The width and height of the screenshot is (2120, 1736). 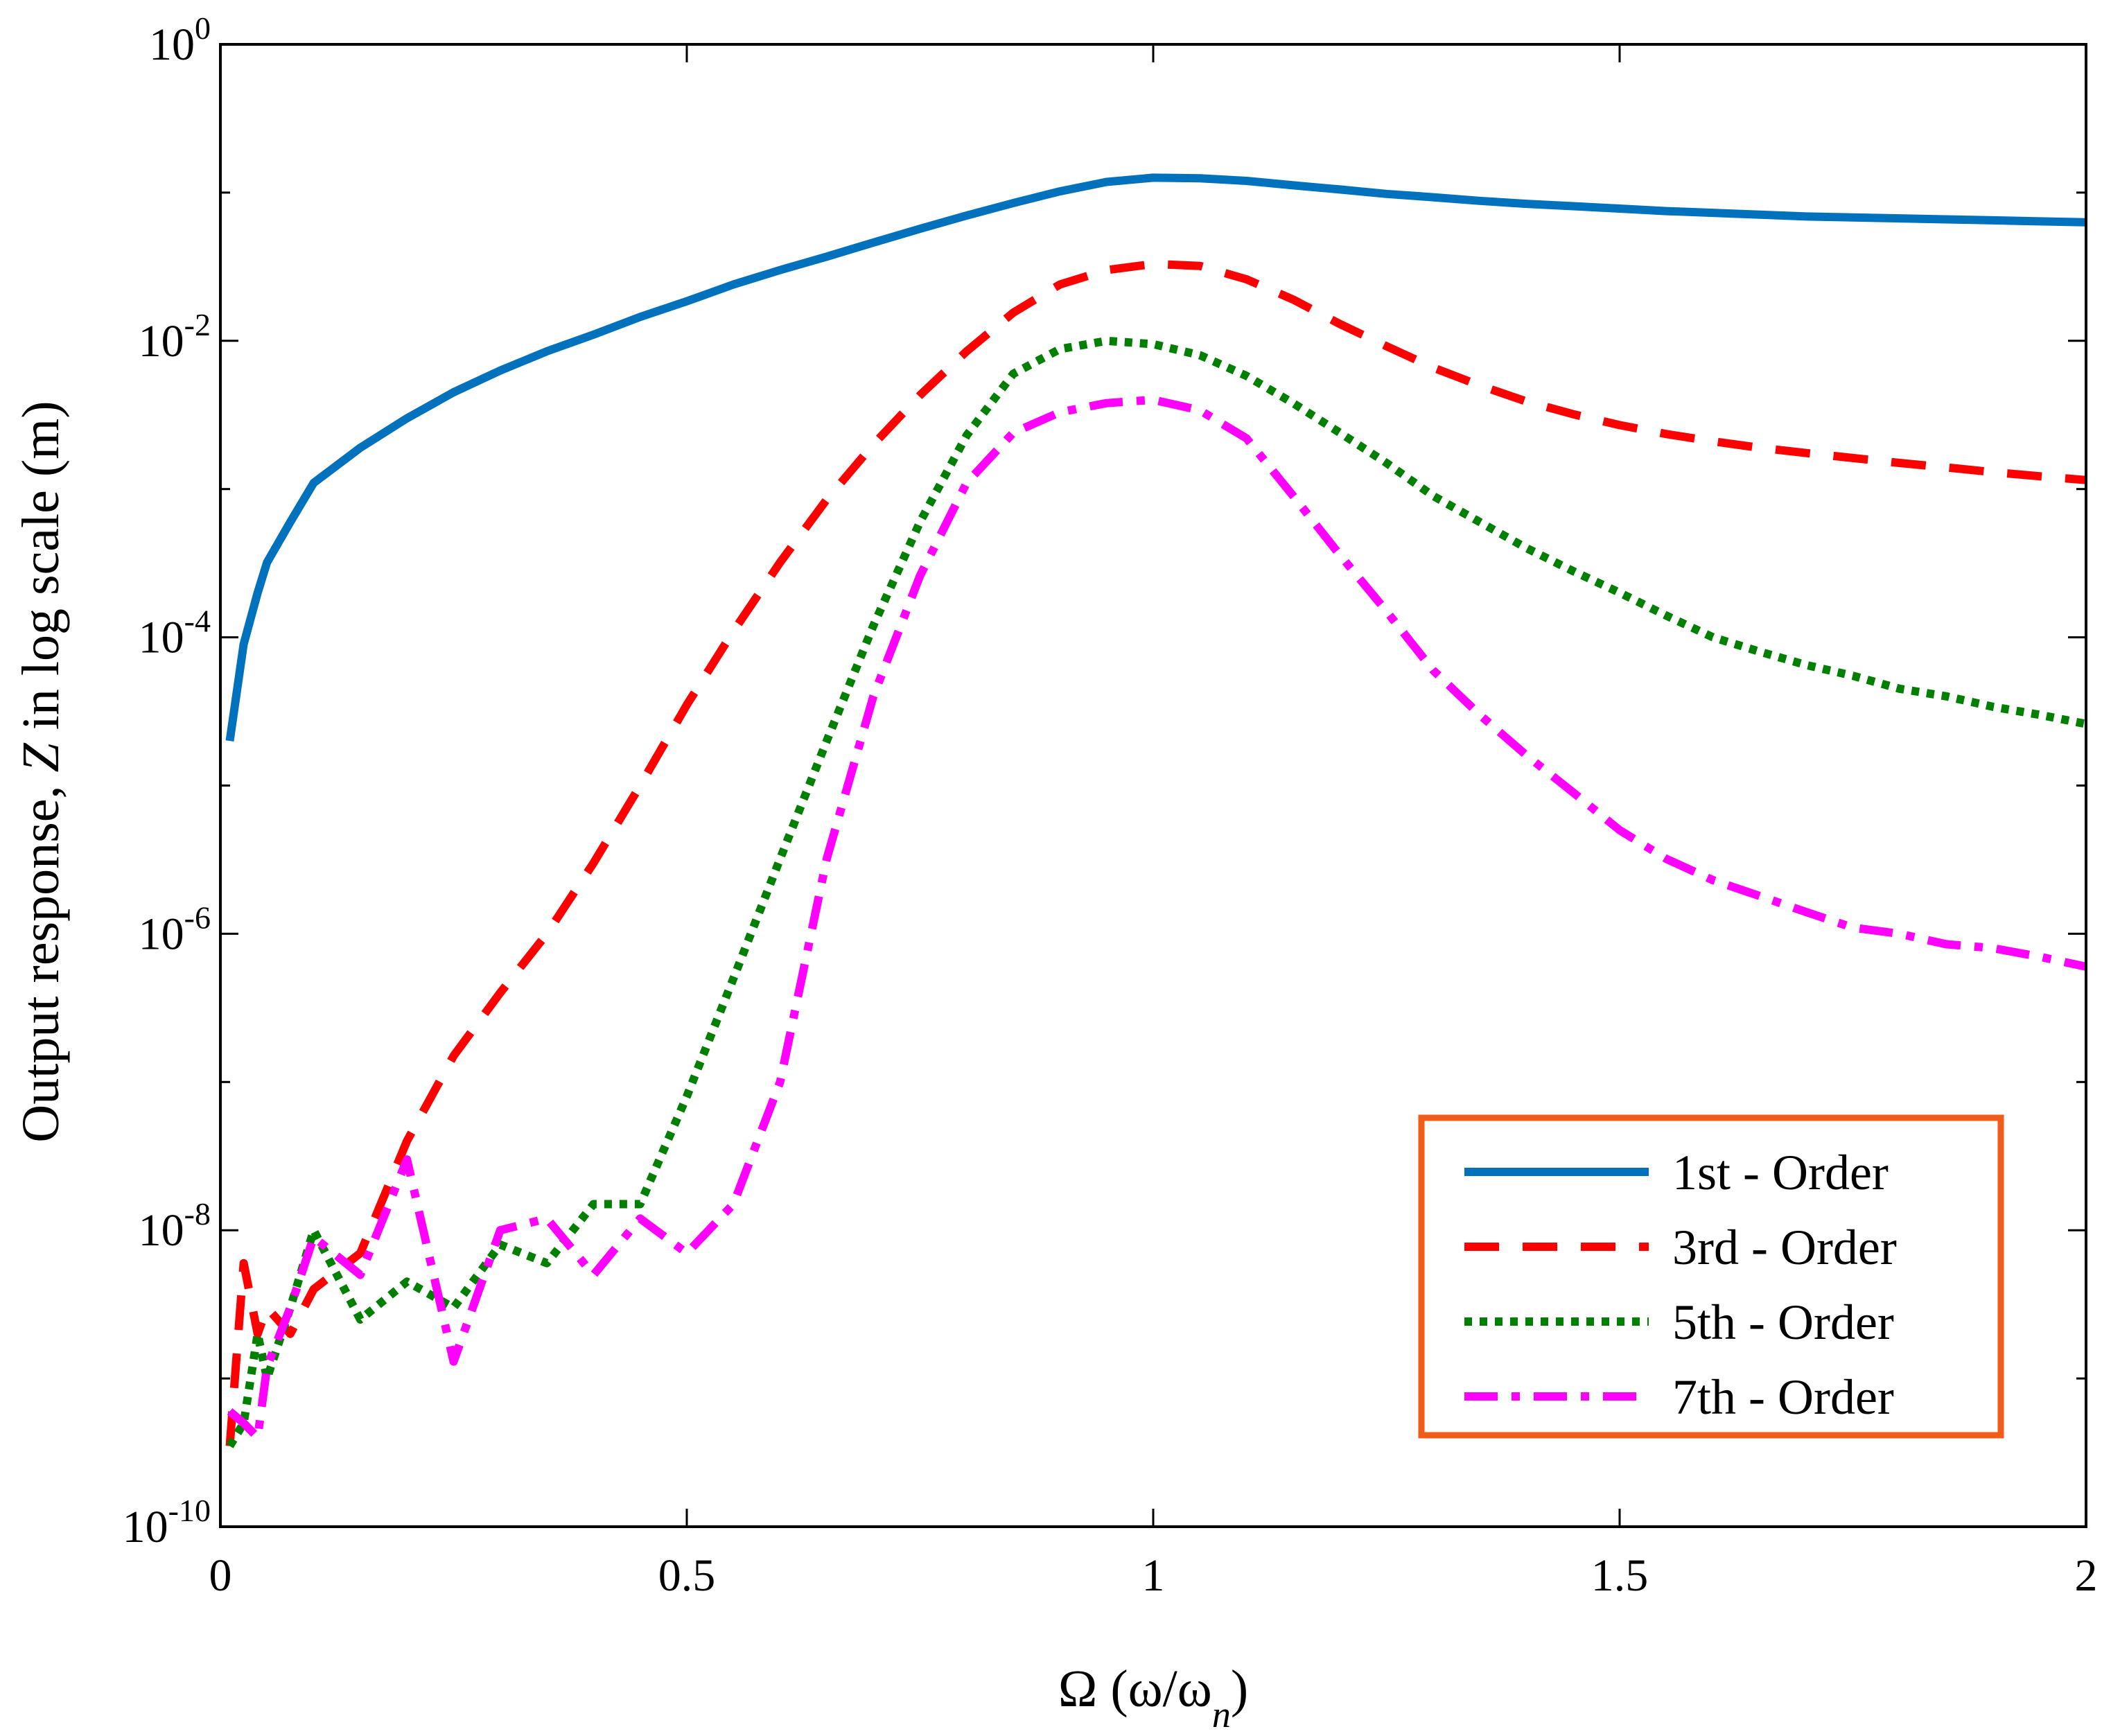 What do you see at coordinates (1784, 1247) in the screenshot?
I see `legend-label-2: 3rd - Order` at bounding box center [1784, 1247].